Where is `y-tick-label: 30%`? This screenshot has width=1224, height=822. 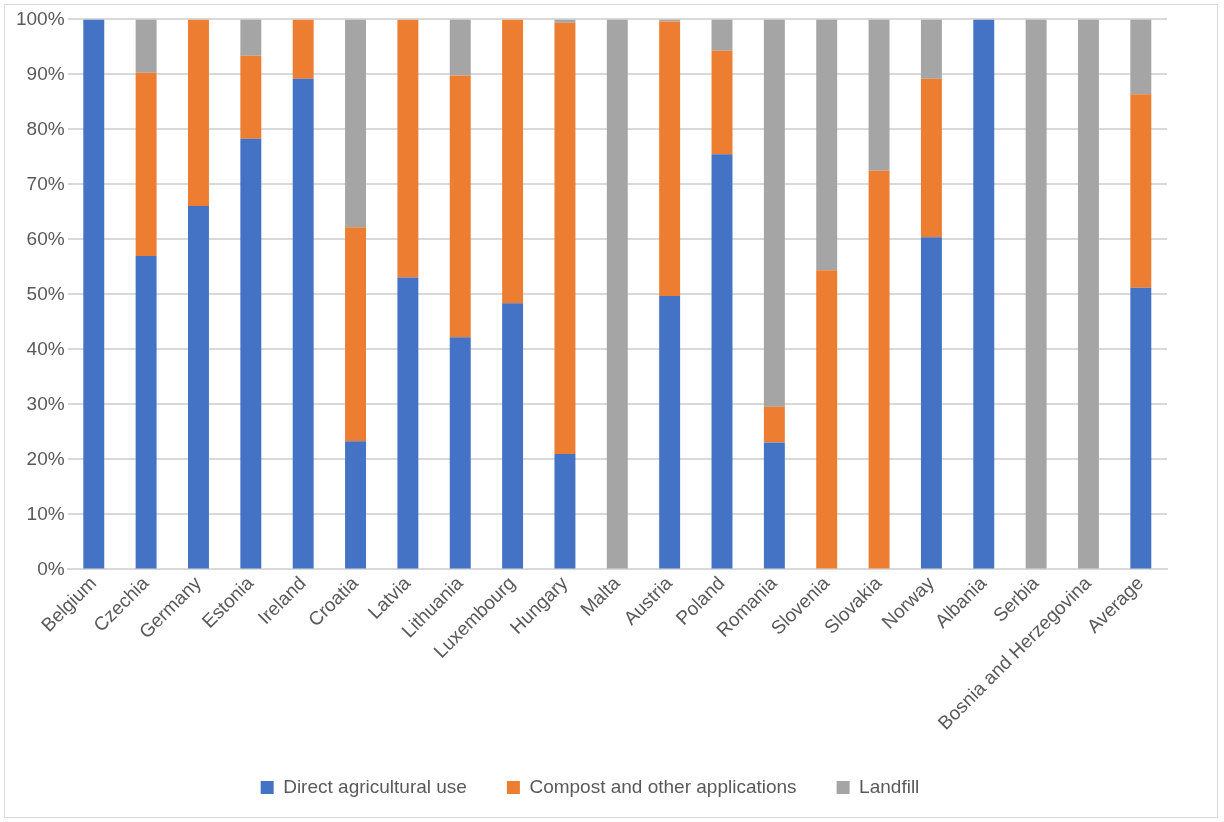 y-tick-label: 30% is located at coordinates (45, 403).